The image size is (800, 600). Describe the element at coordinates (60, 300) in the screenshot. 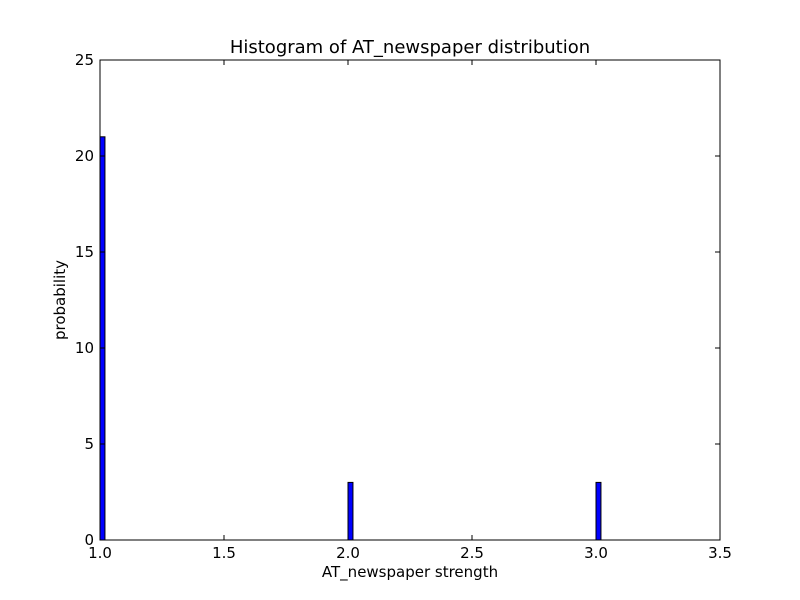

I see `y-axis-label: probability` at that location.